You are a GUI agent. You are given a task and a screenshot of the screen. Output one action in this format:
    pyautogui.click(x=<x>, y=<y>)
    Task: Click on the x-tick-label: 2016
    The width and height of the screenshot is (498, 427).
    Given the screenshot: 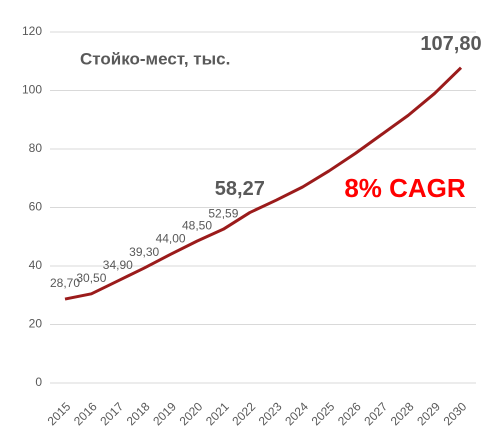 What is the action you would take?
    pyautogui.click(x=85, y=413)
    